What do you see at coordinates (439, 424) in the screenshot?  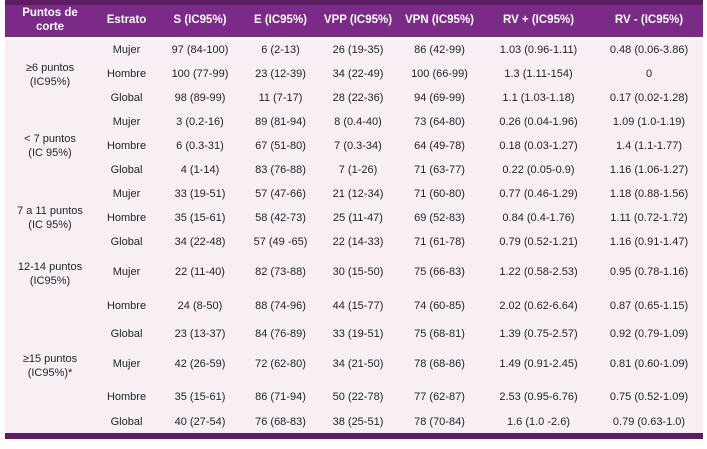 I see `value-cell: 78 (70-84)` at bounding box center [439, 424].